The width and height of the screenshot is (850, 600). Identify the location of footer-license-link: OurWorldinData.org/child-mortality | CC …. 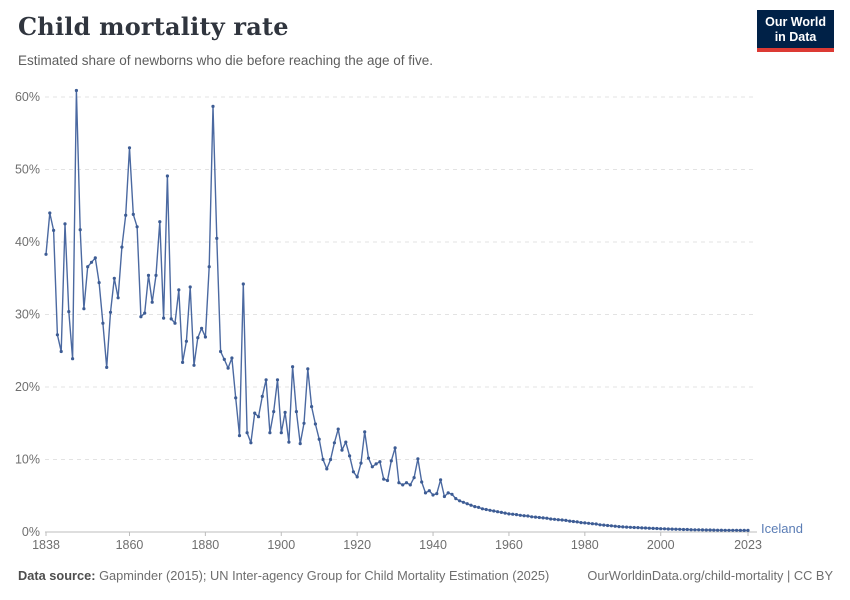
(710, 575).